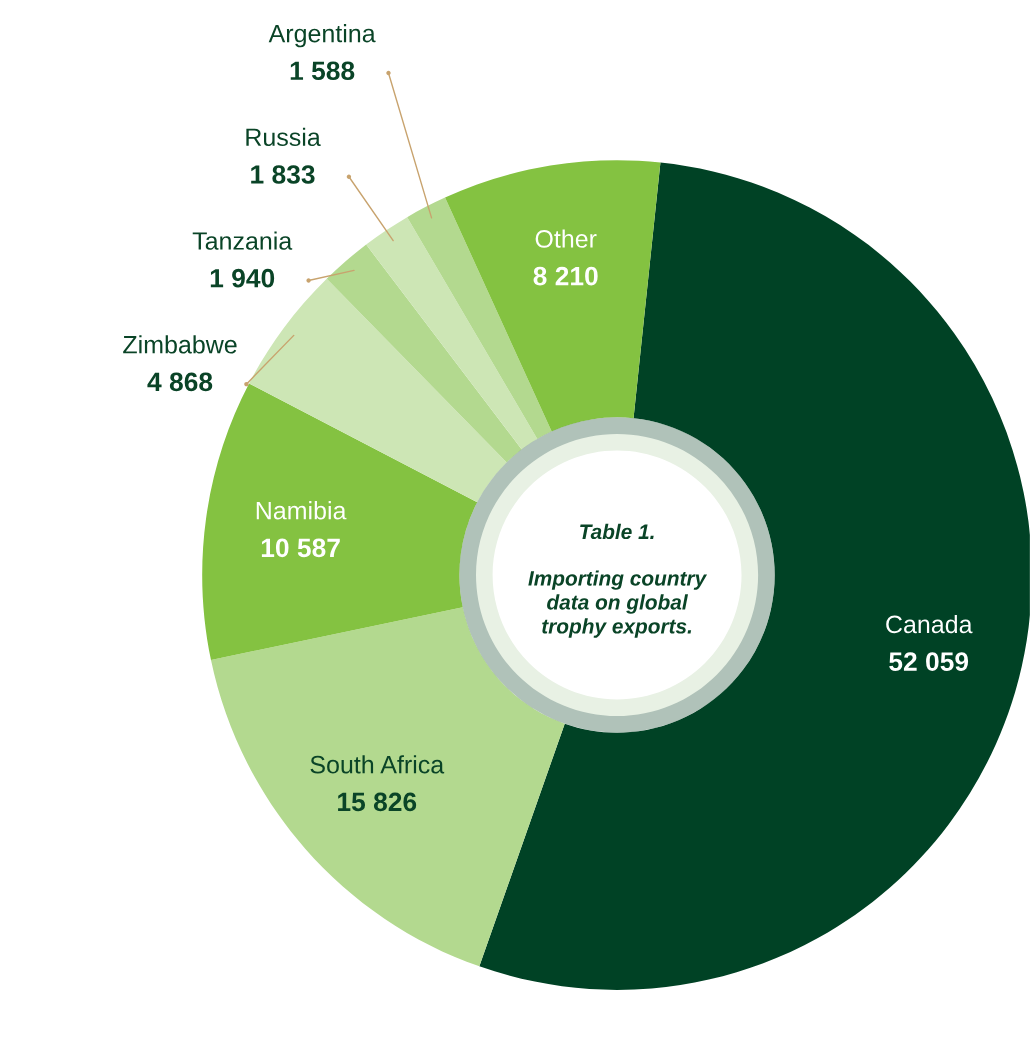  Describe the element at coordinates (180, 344) in the screenshot. I see `slice-label: Zimbabwe` at that location.